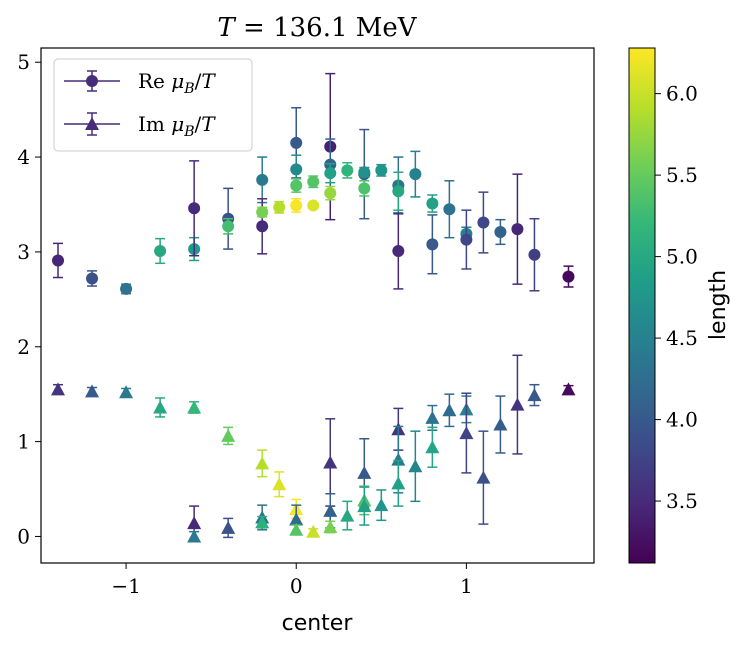 This screenshot has height=653, width=748. I want to click on colorbar-tick-label: 5.0, so click(682, 257).